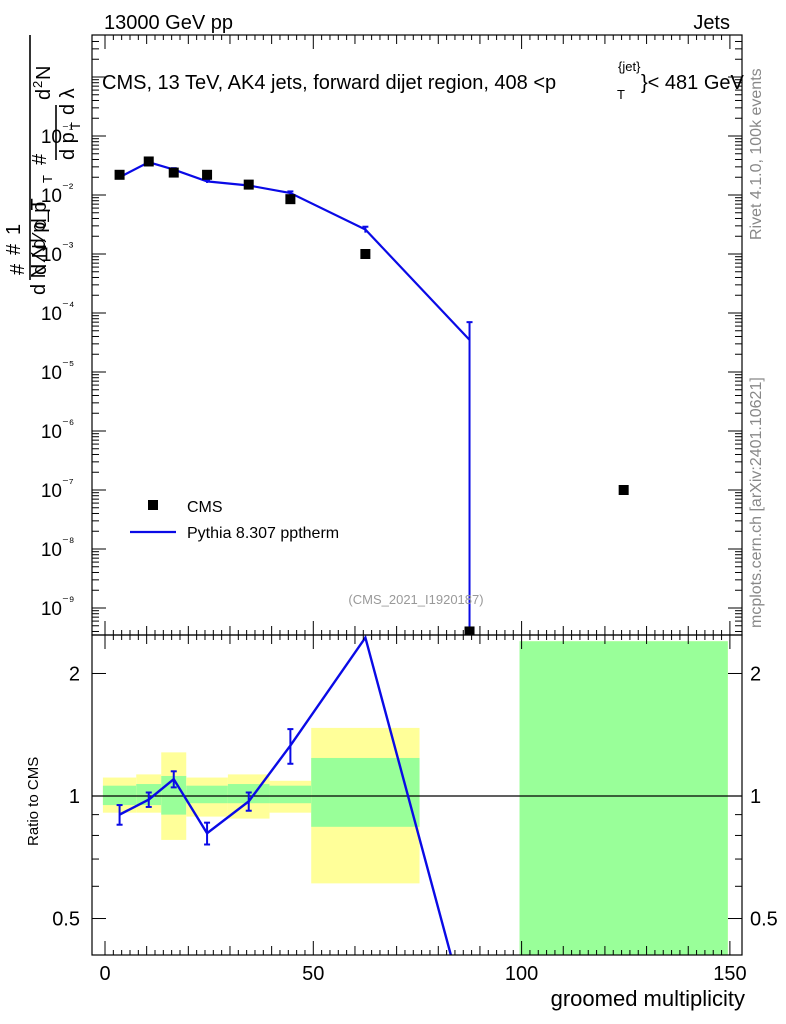 This screenshot has width=786, height=1024. Describe the element at coordinates (234, 520) in the screenshot. I see `legend: CMS Pythia 8.307 pptherm` at that location.